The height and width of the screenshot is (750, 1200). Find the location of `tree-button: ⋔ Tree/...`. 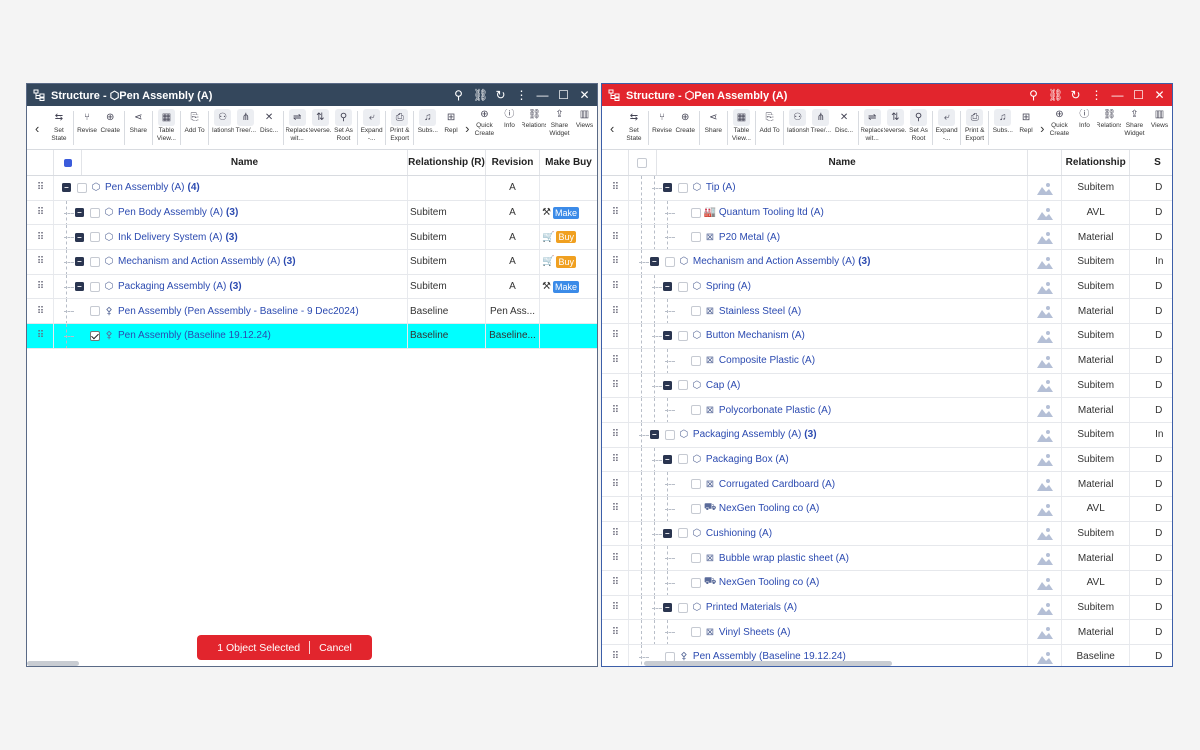

tree-button: ⋔ Tree/... is located at coordinates (246, 122).